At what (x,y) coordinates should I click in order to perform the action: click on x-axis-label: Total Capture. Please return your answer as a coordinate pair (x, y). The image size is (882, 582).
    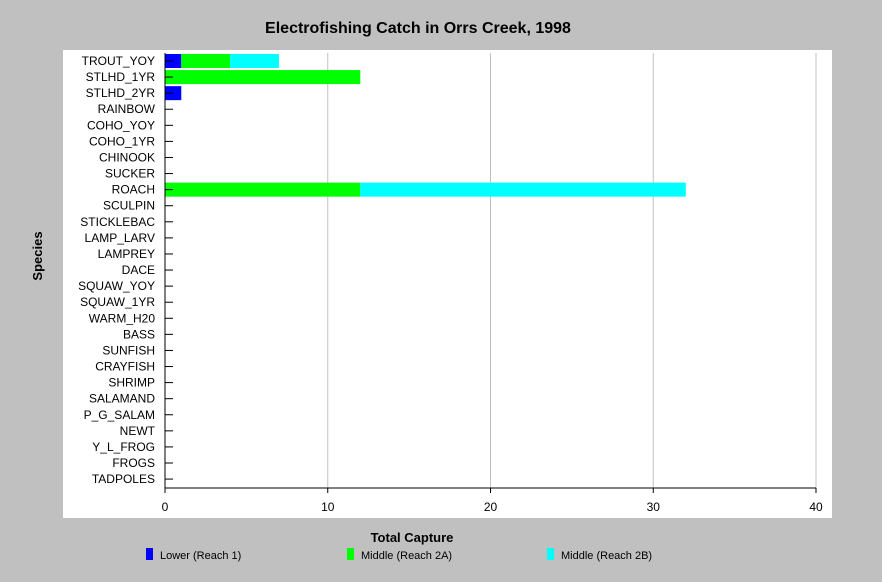
    Looking at the image, I should click on (412, 537).